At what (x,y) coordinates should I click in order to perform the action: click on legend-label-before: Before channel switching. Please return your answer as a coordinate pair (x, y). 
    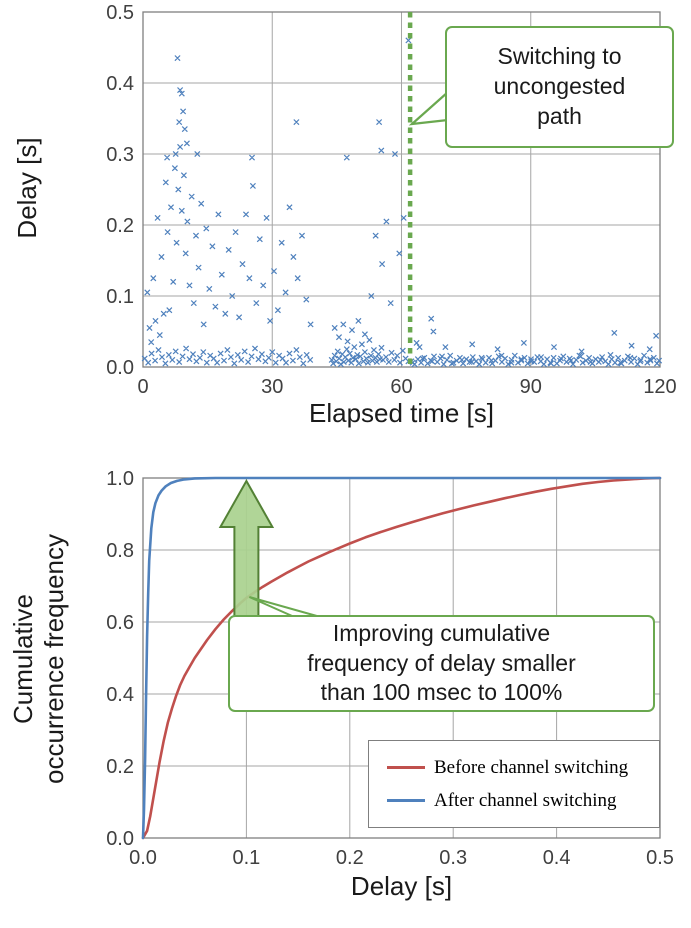
    Looking at the image, I should click on (531, 767).